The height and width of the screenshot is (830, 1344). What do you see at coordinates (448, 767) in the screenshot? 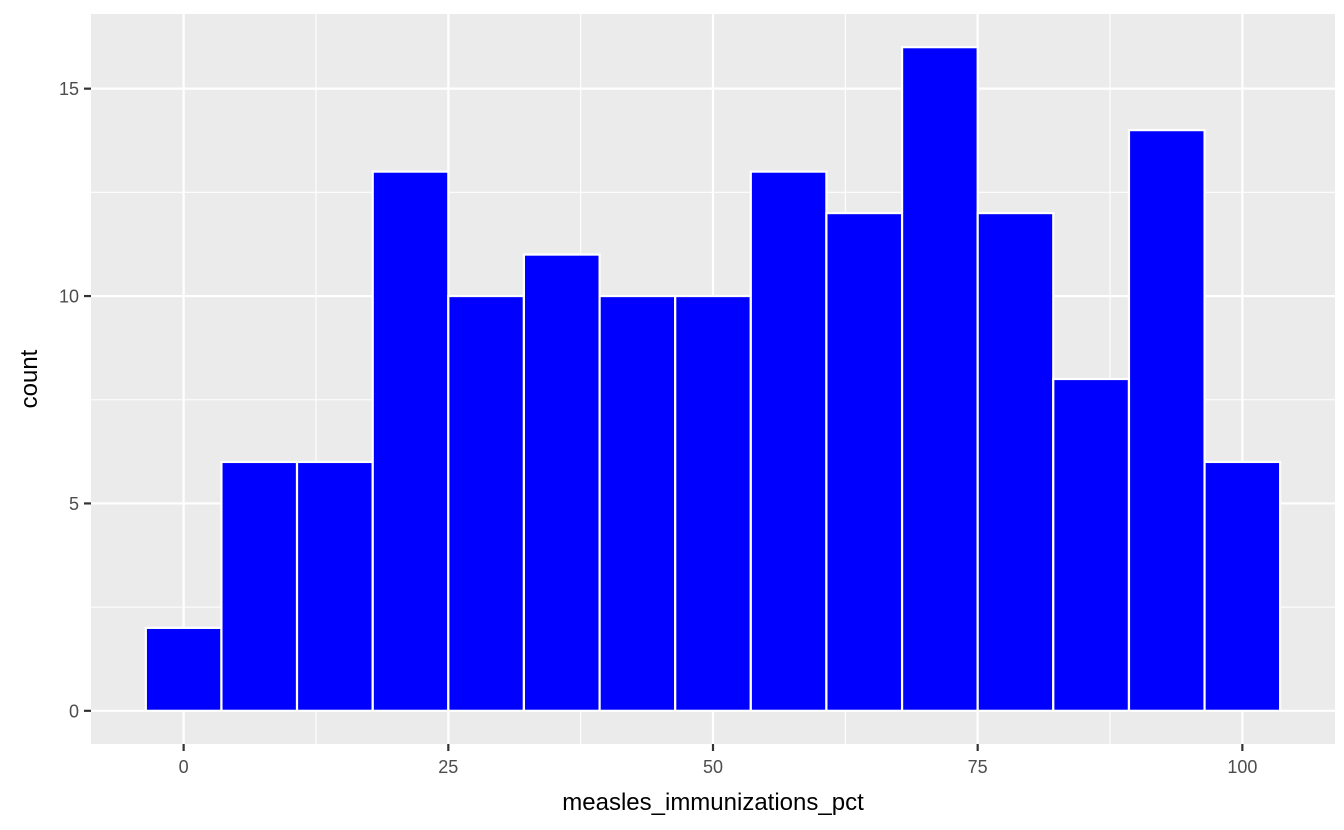
I see `x-tick-label: 25` at bounding box center [448, 767].